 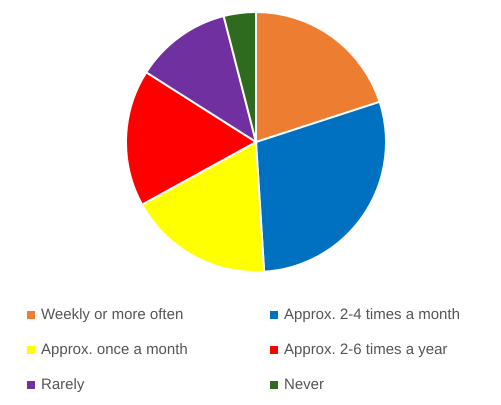 What do you see at coordinates (62, 384) in the screenshot?
I see `legend-label: Rarely` at bounding box center [62, 384].